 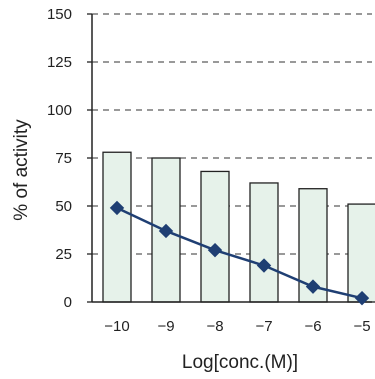 What do you see at coordinates (59, 110) in the screenshot?
I see `y-tick-label: 100` at bounding box center [59, 110].